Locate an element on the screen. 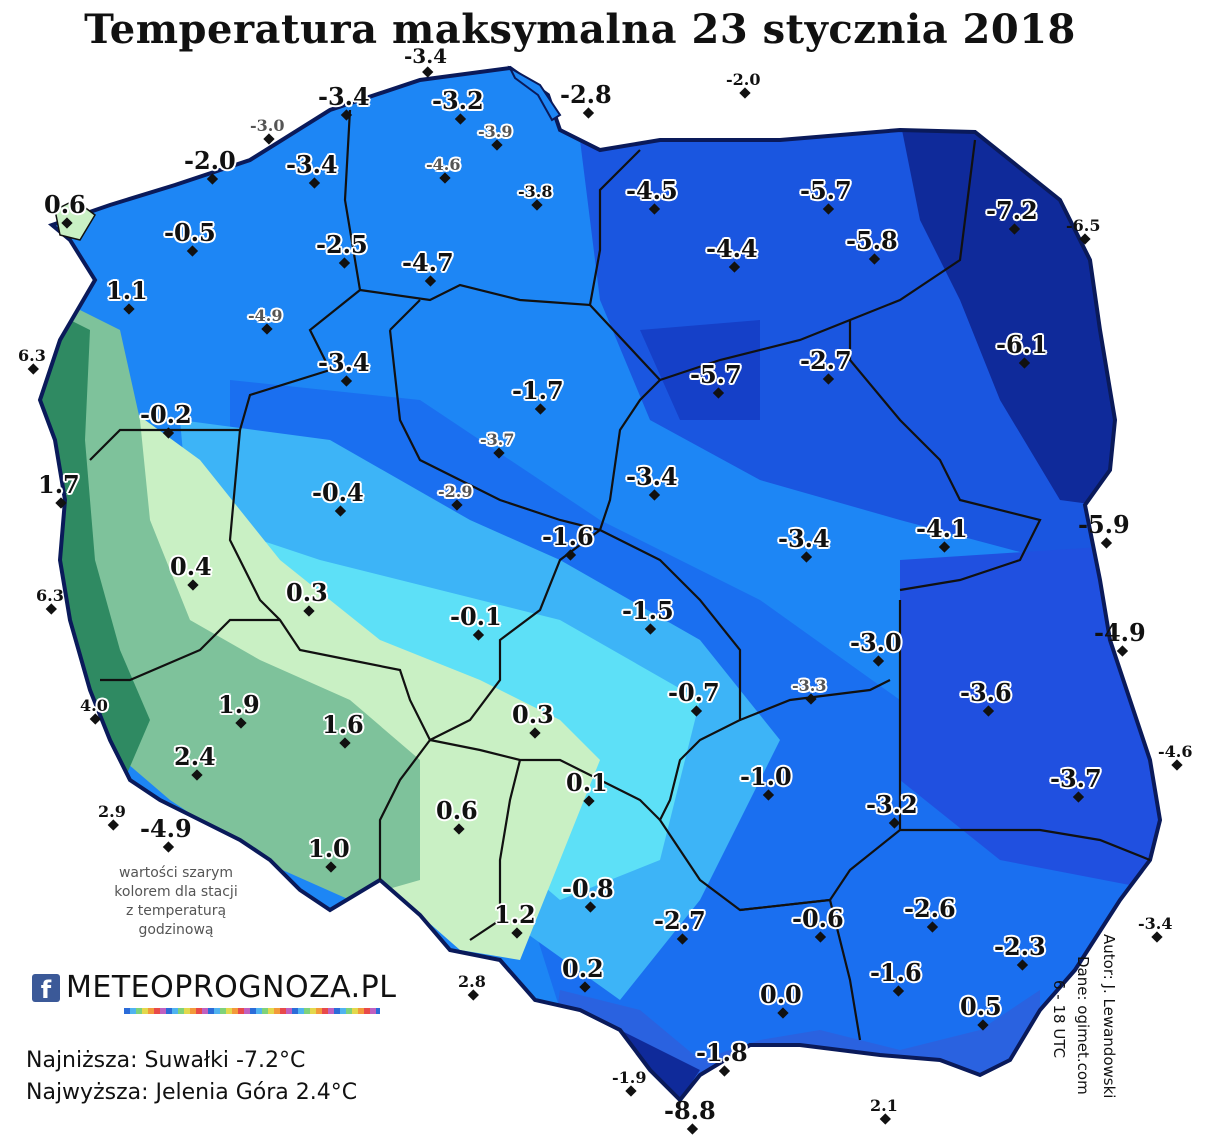 This screenshot has height=1136, width=1208. station-label: -2.5 is located at coordinates (342, 244).